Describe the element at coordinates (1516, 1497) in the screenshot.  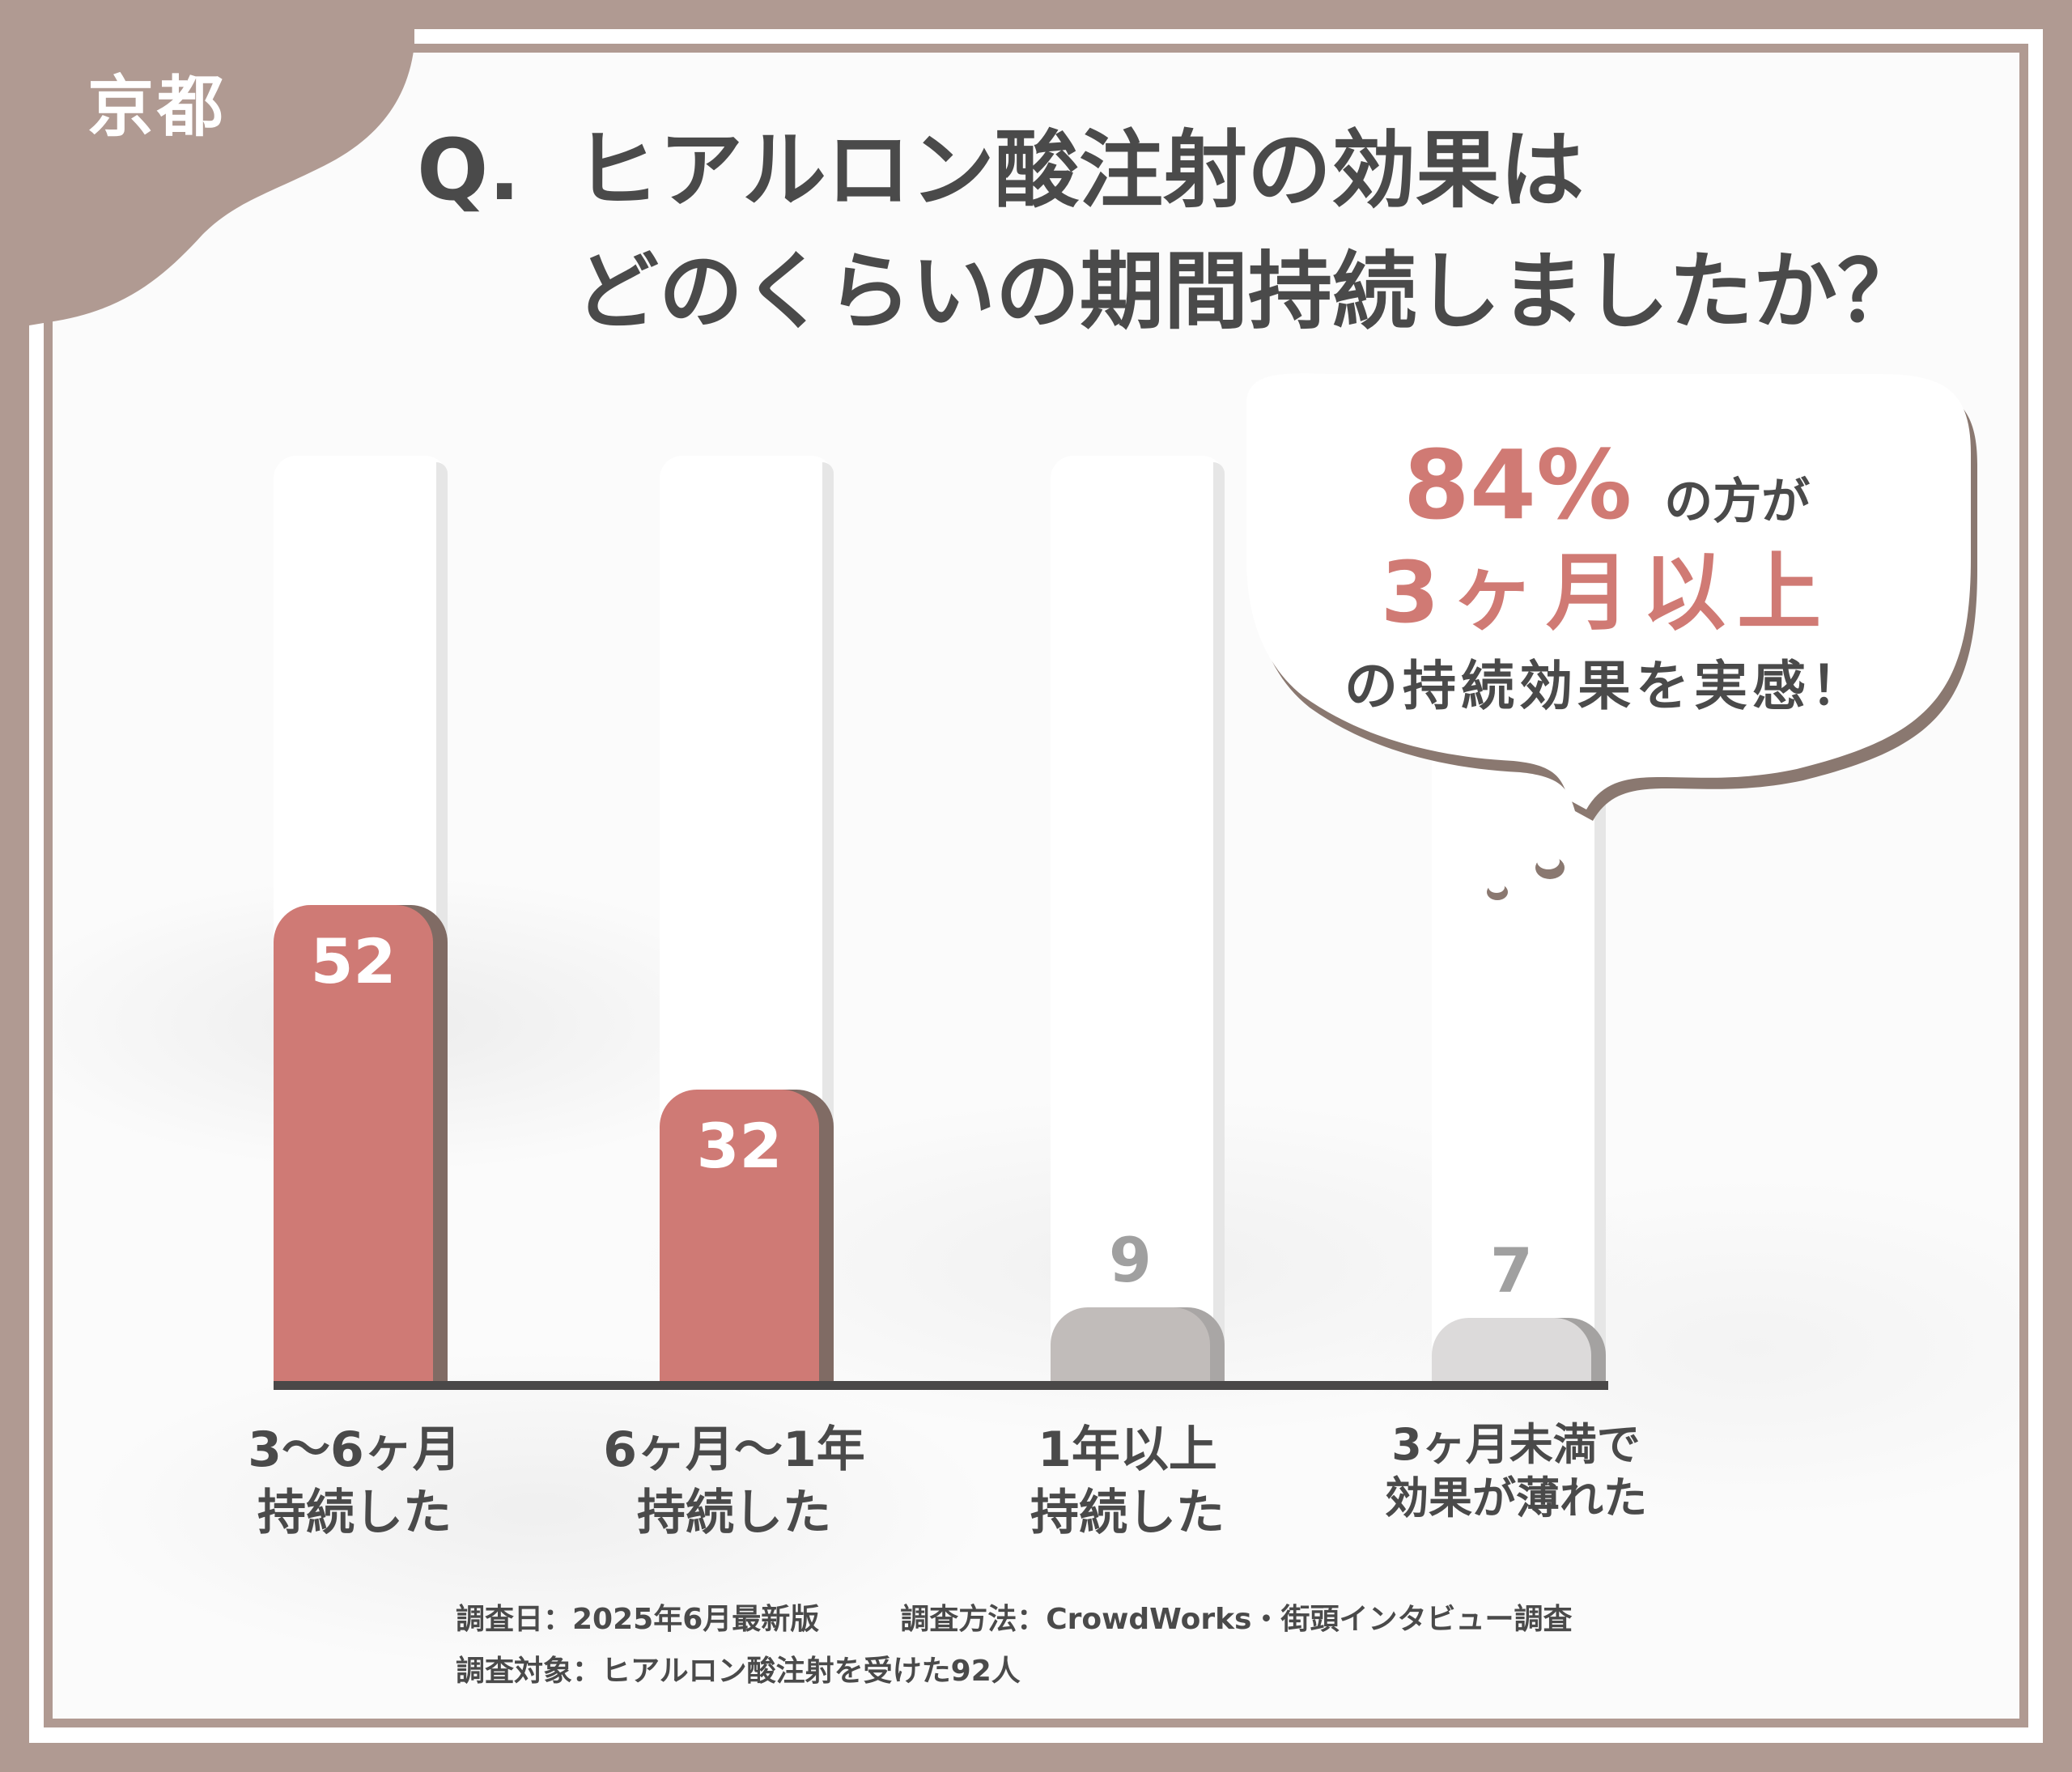
I see `label-line-2: 効果が薄れた` at that location.